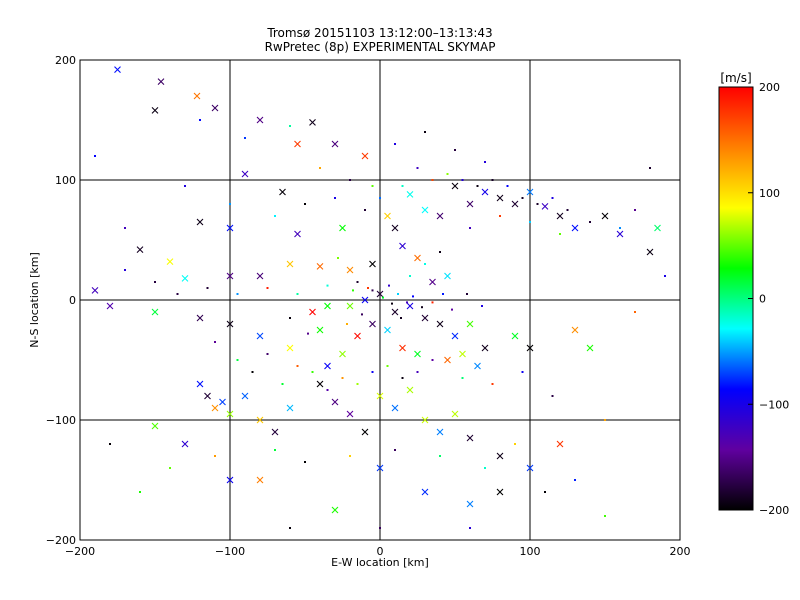 Image resolution: width=800 pixels, height=600 pixels. Describe the element at coordinates (61, 420) in the screenshot. I see `y-tick-label: −100` at that location.